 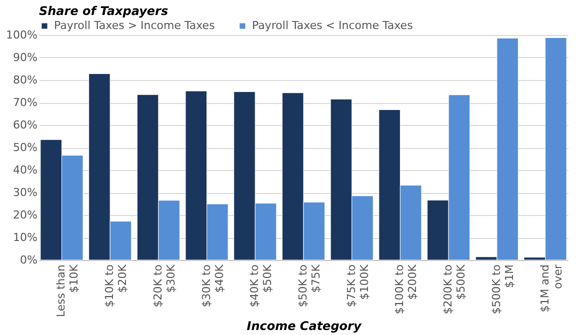 What do you see at coordinates (116, 286) in the screenshot?
I see `x-tick-label: $10K to $20K` at bounding box center [116, 286].